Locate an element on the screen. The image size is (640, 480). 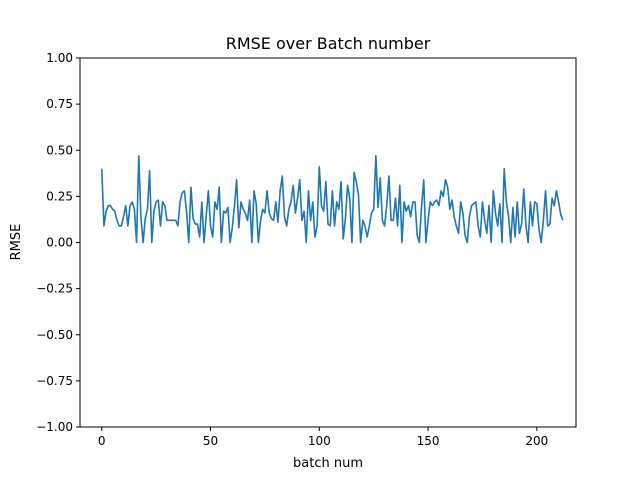
y-tick-label: 0.75 is located at coordinates (59, 104).